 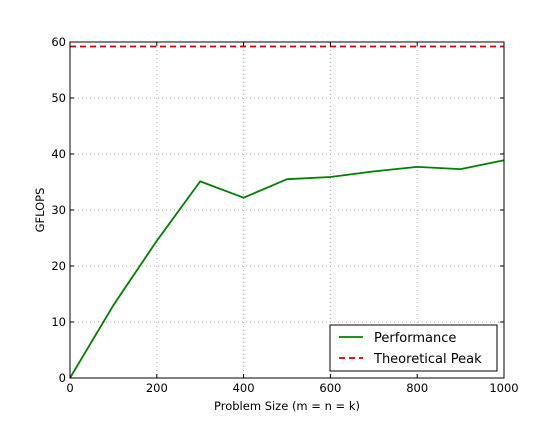 What do you see at coordinates (427, 359) in the screenshot?
I see `legend-label: Theoretical Peak` at bounding box center [427, 359].